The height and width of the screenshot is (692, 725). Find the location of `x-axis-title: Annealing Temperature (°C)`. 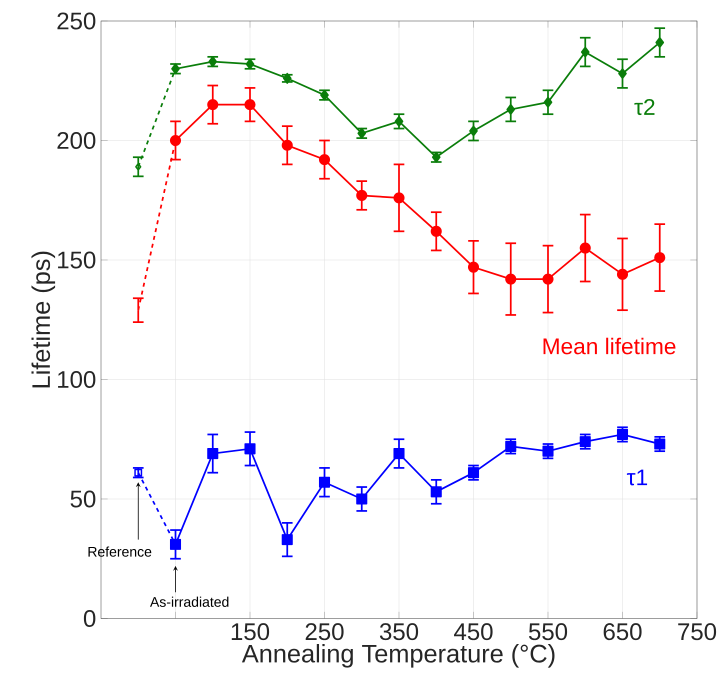

x-axis-title: Annealing Temperature (°C) is located at coordinates (398, 656).